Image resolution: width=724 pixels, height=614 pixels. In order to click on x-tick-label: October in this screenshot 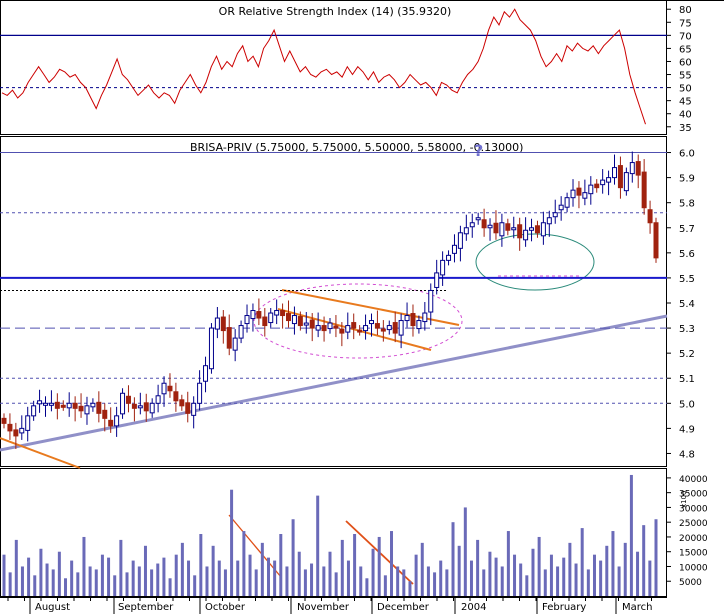, I will do `click(225, 607)`.